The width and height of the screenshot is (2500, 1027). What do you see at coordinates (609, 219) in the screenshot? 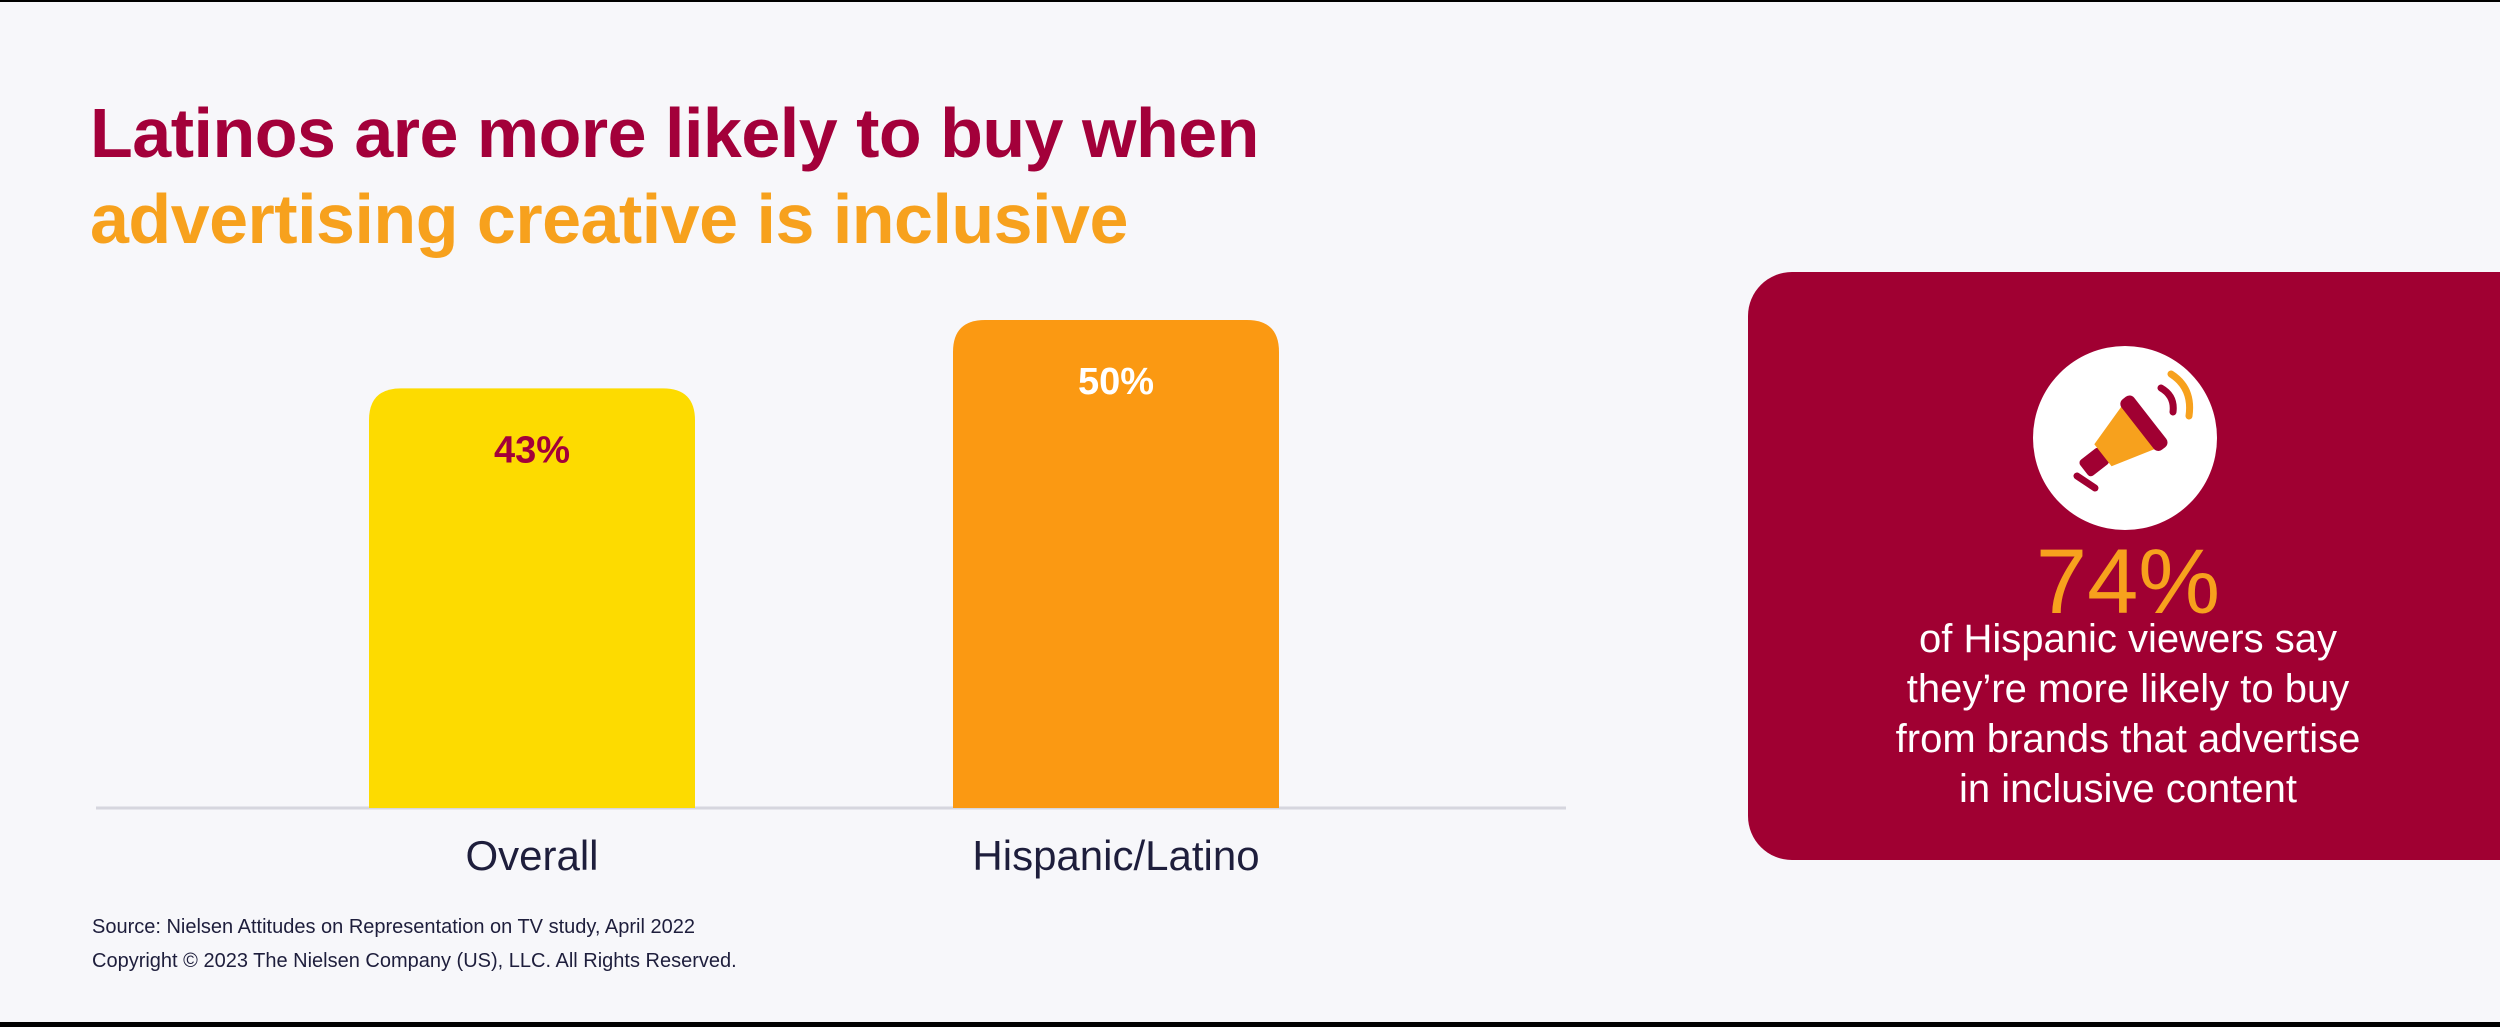
I see `title-line-2: advertising creative is inclusive` at bounding box center [609, 219].